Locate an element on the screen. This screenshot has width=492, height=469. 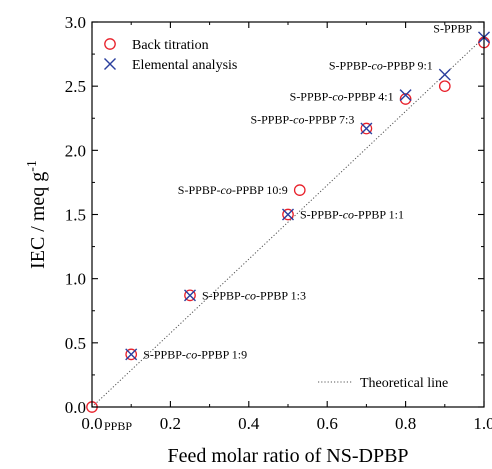
point-label: S-PPBP-co-PPBP 1:3 is located at coordinates (254, 295).